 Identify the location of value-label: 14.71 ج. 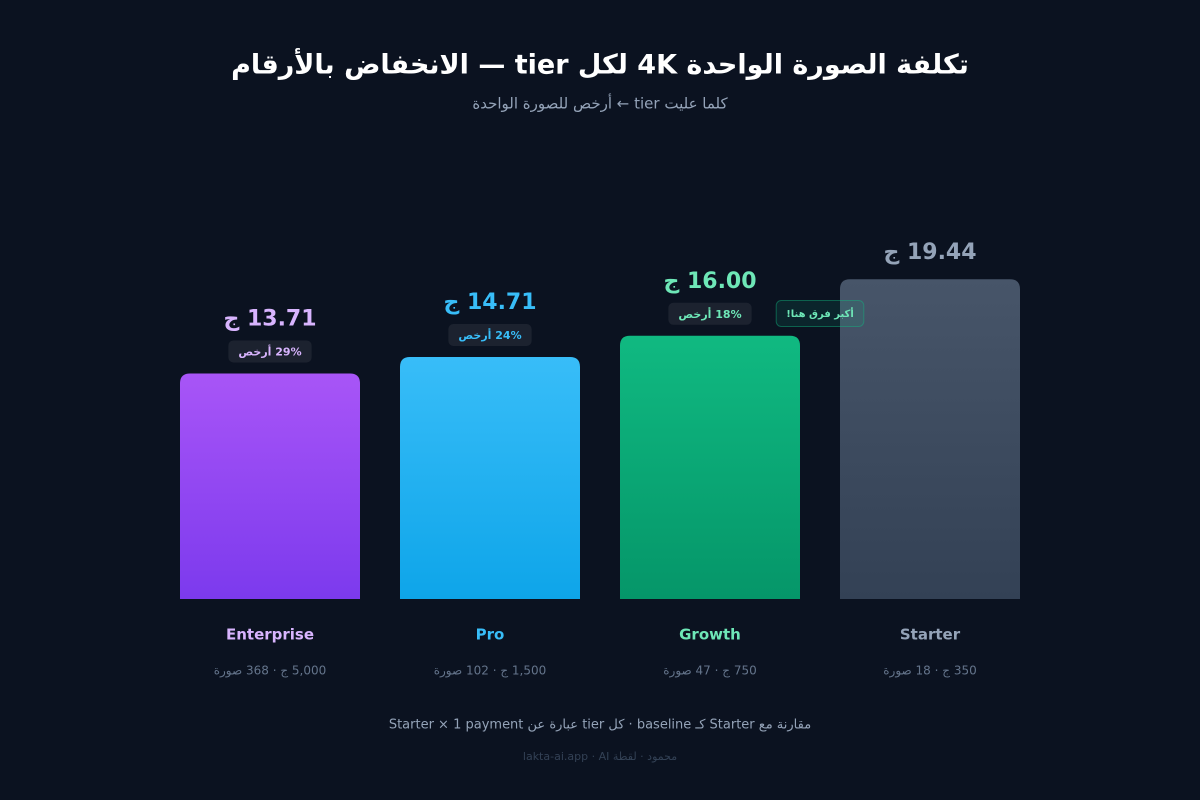
(489, 302).